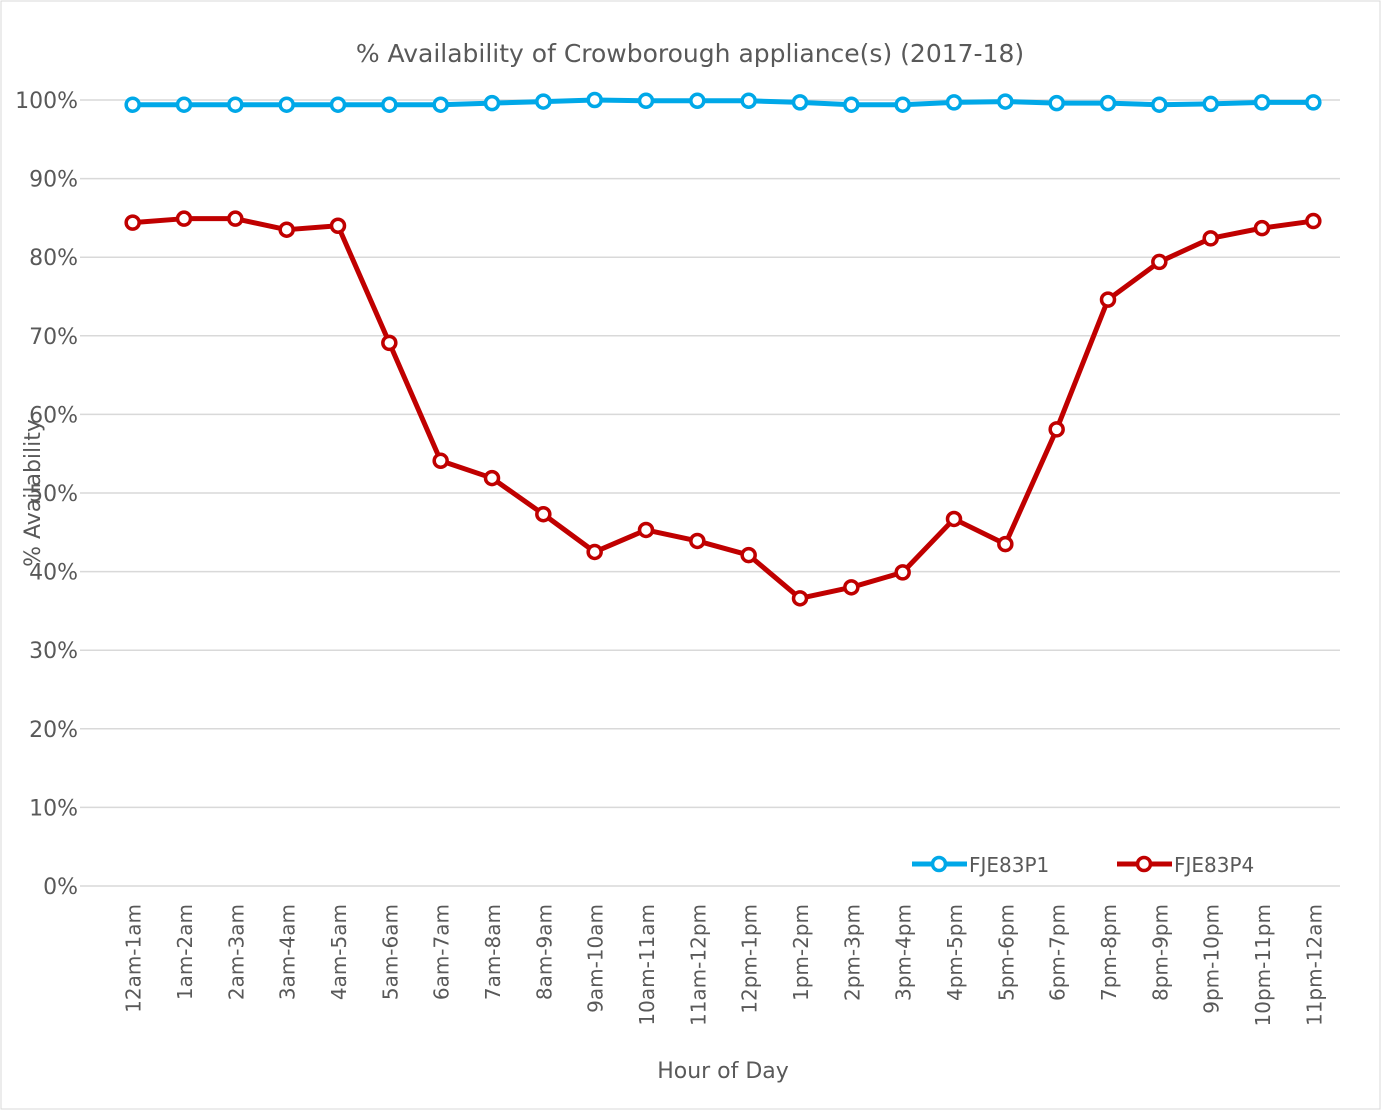 Image resolution: width=1381 pixels, height=1114 pixels. What do you see at coordinates (544, 952) in the screenshot?
I see `x-tick-label: 8am-9am` at bounding box center [544, 952].